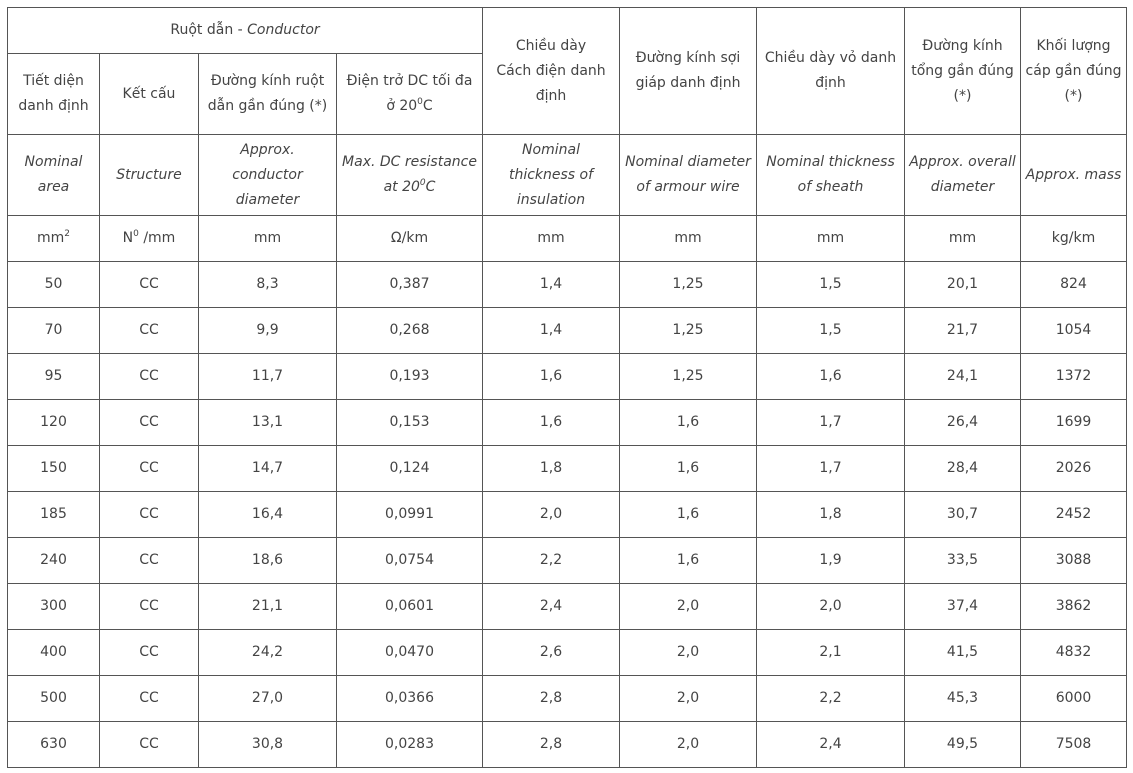 The width and height of the screenshot is (1133, 773). Describe the element at coordinates (963, 71) in the screenshot. I see `header-overall-diameter-vi: Đường kính tổng gần đúng (*)` at that location.